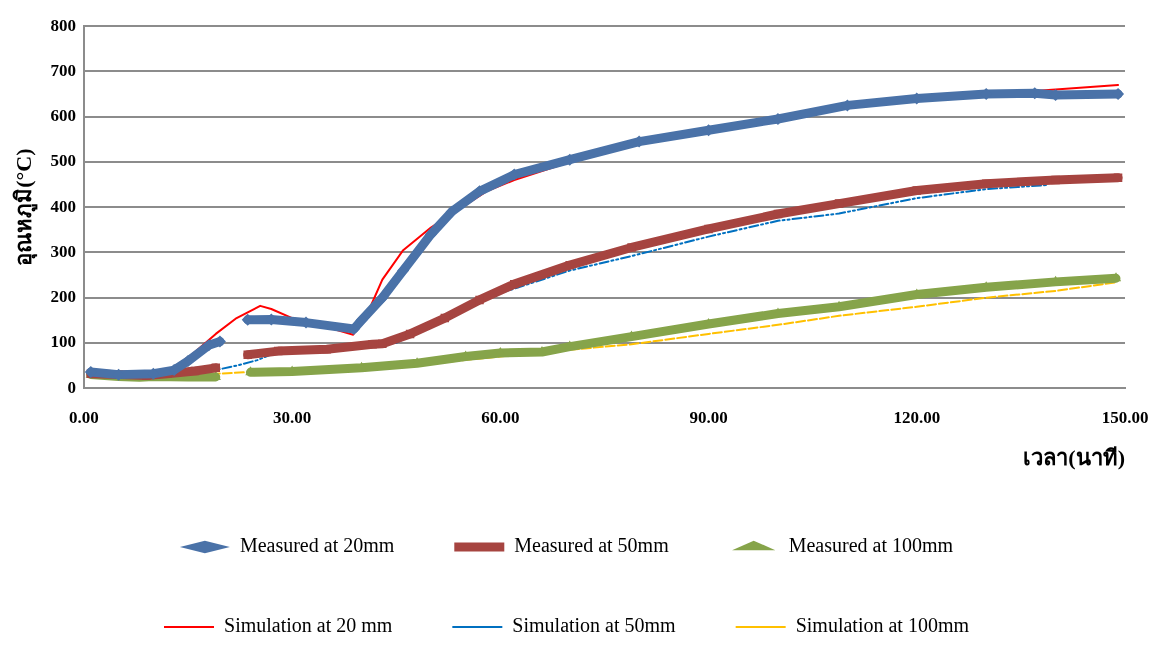 This screenshot has height=655, width=1173. I want to click on y-axis-title: อุณหภูมิ(°C), so click(24, 207).